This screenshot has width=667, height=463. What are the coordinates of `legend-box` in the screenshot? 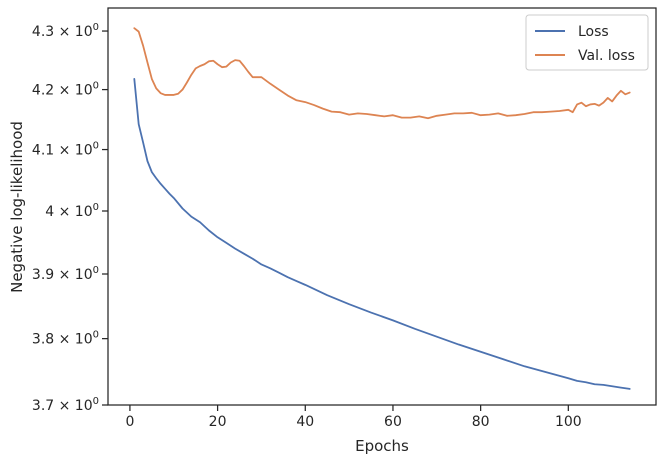 It's located at (587, 42).